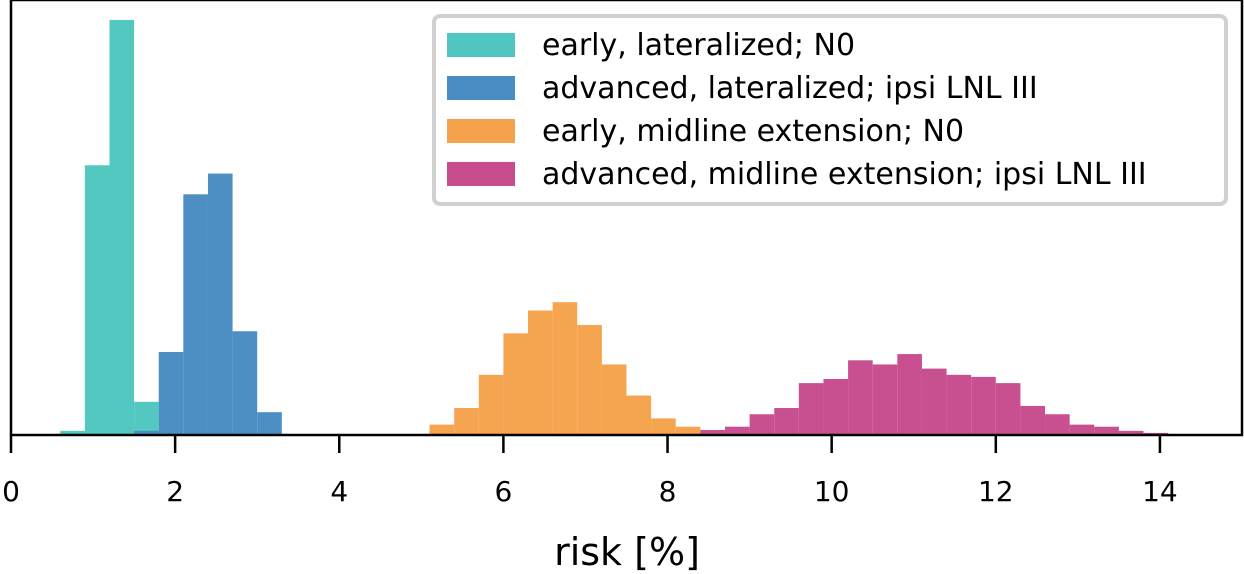 The height and width of the screenshot is (574, 1244). Describe the element at coordinates (503, 491) in the screenshot. I see `x-tick-label: 6` at that location.